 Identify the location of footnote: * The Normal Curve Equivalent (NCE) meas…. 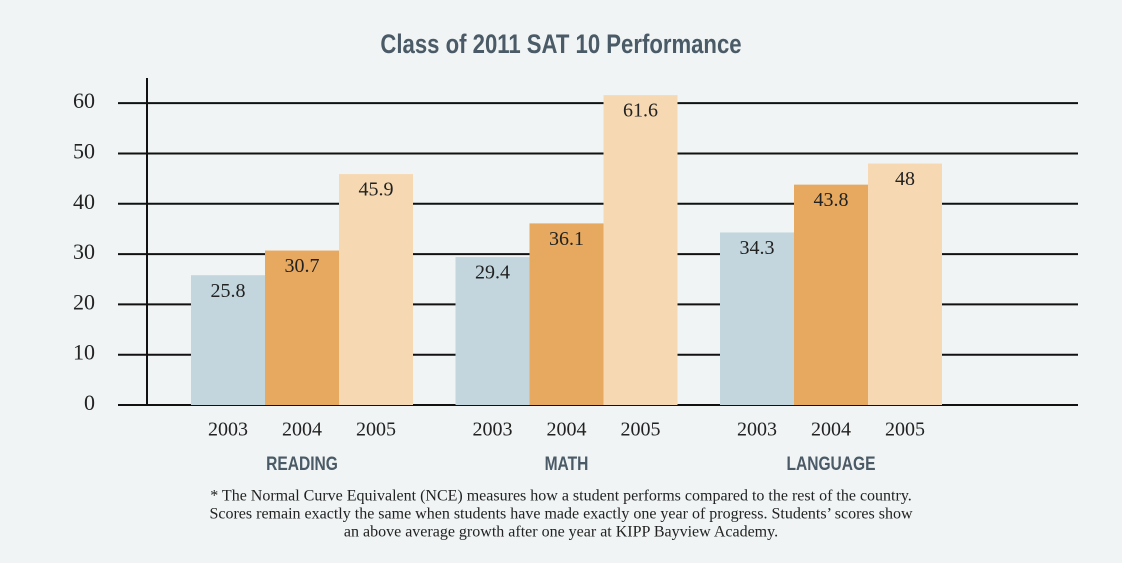
(561, 496).